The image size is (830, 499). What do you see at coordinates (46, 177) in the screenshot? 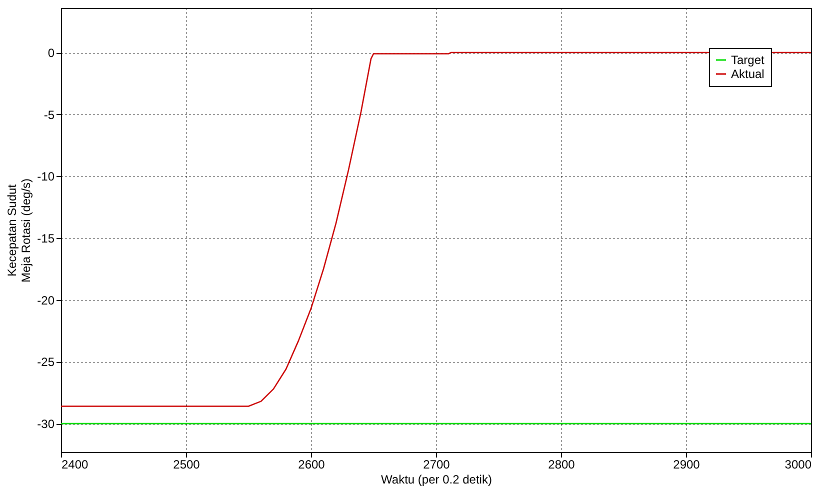
I see `y-tick-label: -10` at bounding box center [46, 177].